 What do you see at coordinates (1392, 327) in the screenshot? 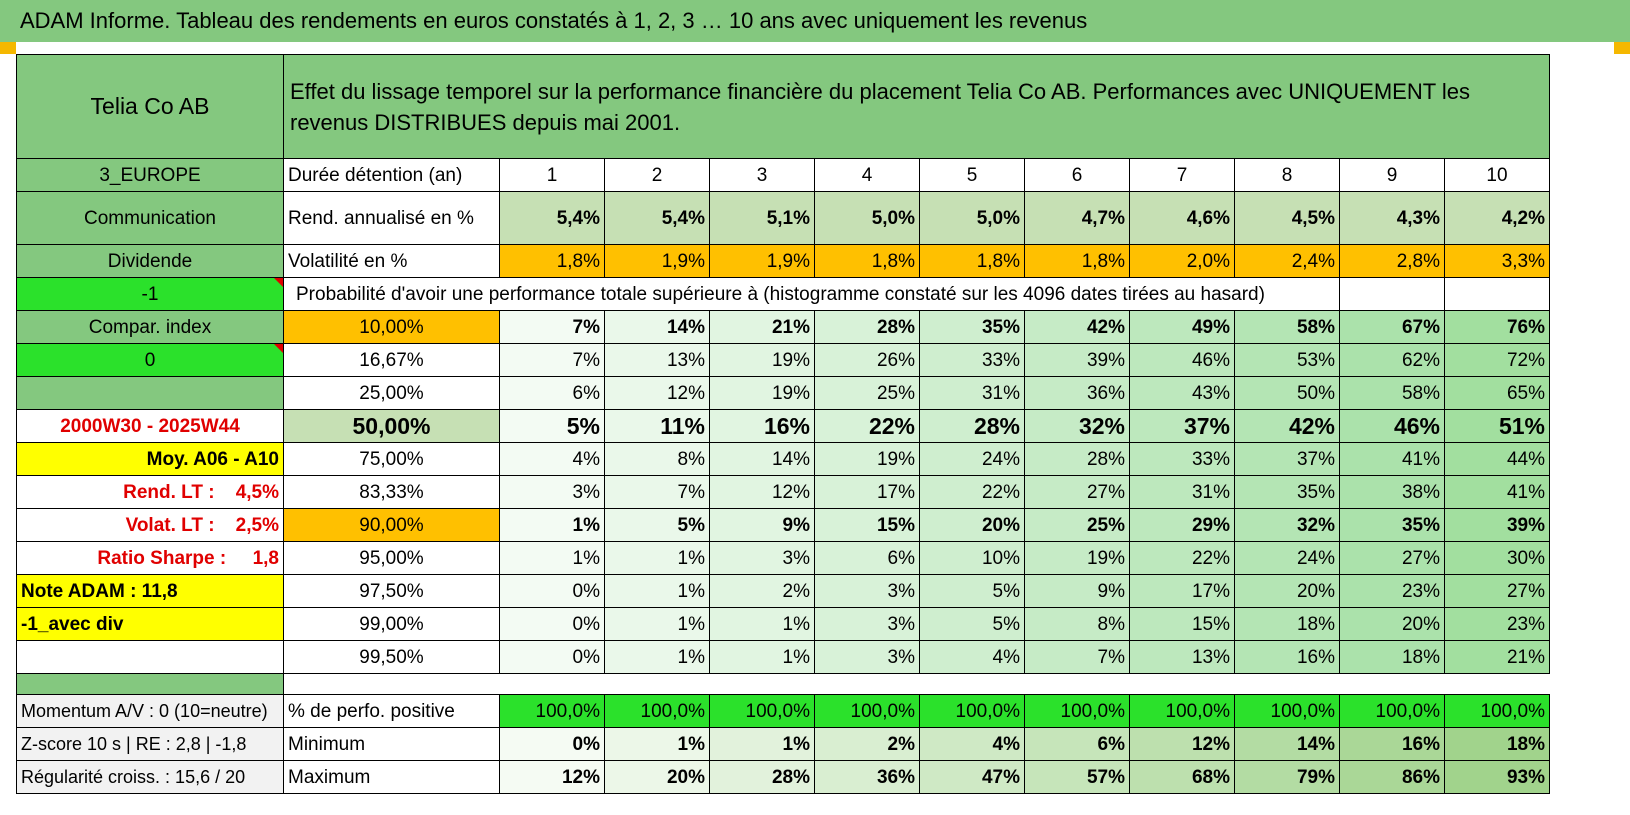
I see `prob-cell: 67%` at bounding box center [1392, 327].